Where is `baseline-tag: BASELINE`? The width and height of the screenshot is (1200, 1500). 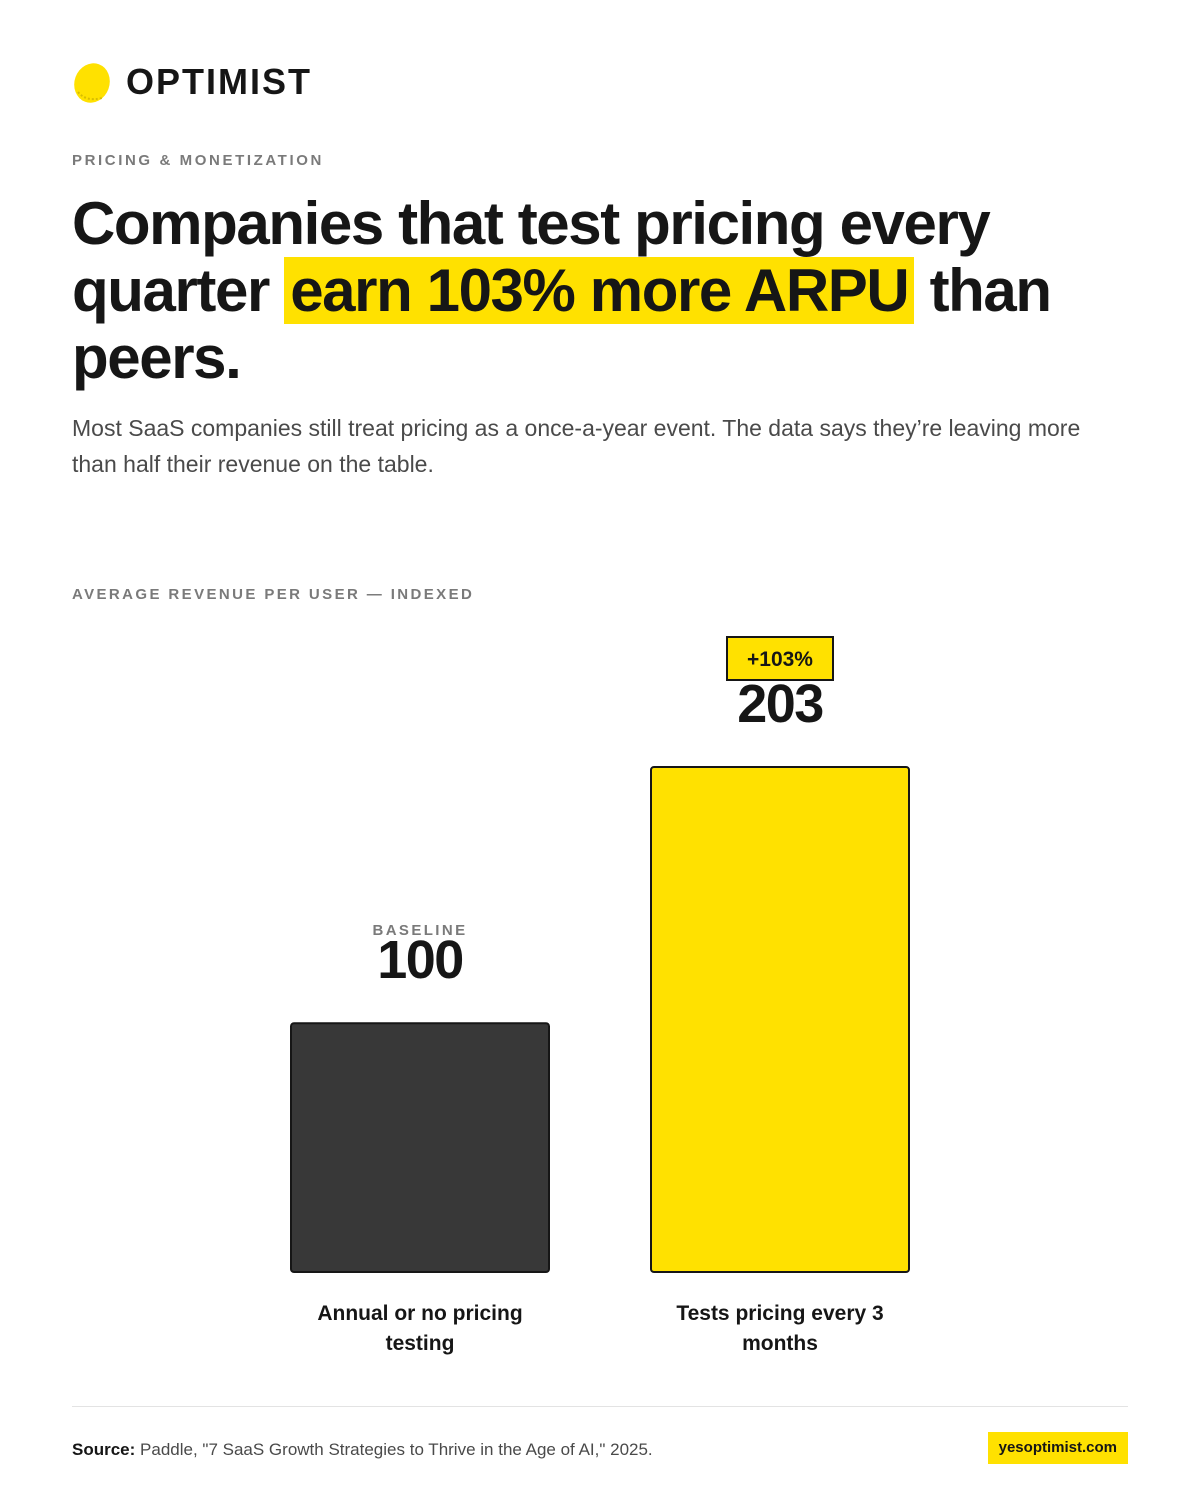
baseline-tag: BASELINE is located at coordinates (419, 930).